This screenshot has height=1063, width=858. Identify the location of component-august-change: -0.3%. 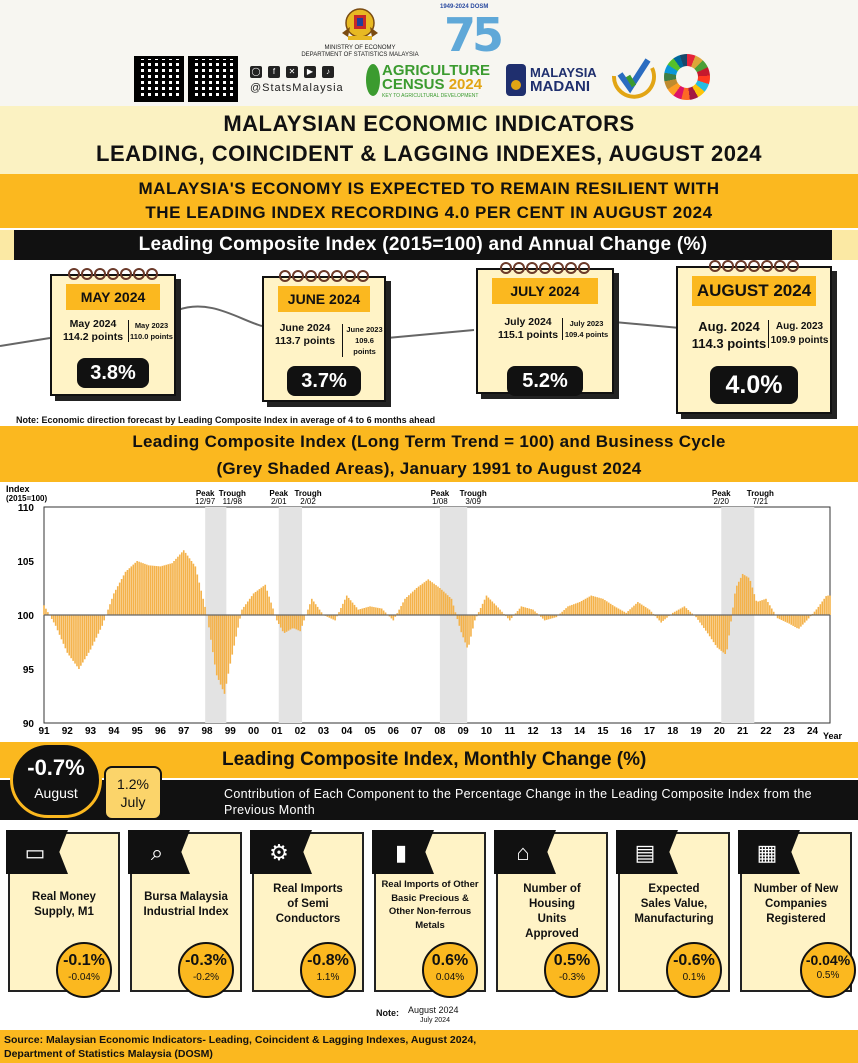
(206, 960).